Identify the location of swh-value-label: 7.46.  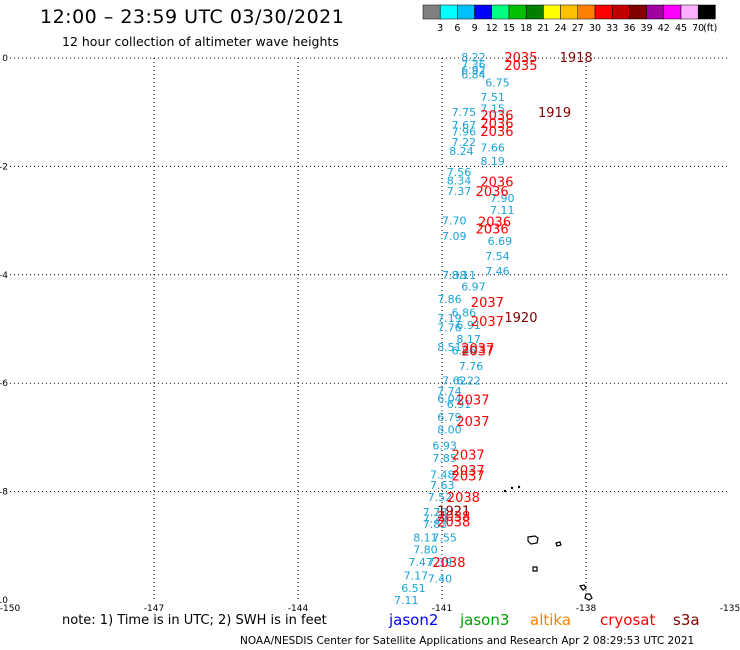
(497, 271).